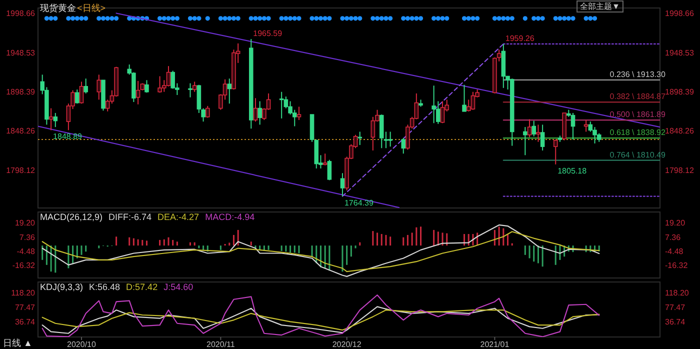 The width and height of the screenshot is (700, 349). What do you see at coordinates (230, 217) in the screenshot?
I see `annotation: MACD:-4.94` at bounding box center [230, 217].